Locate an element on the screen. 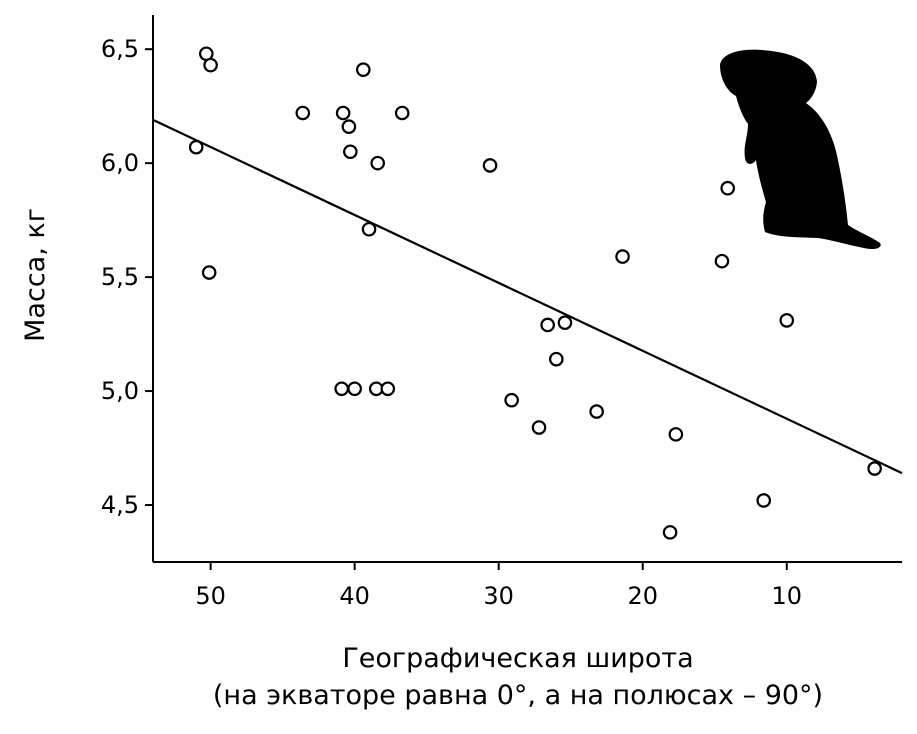  y-axis-title: Масса, кг is located at coordinates (35, 275).